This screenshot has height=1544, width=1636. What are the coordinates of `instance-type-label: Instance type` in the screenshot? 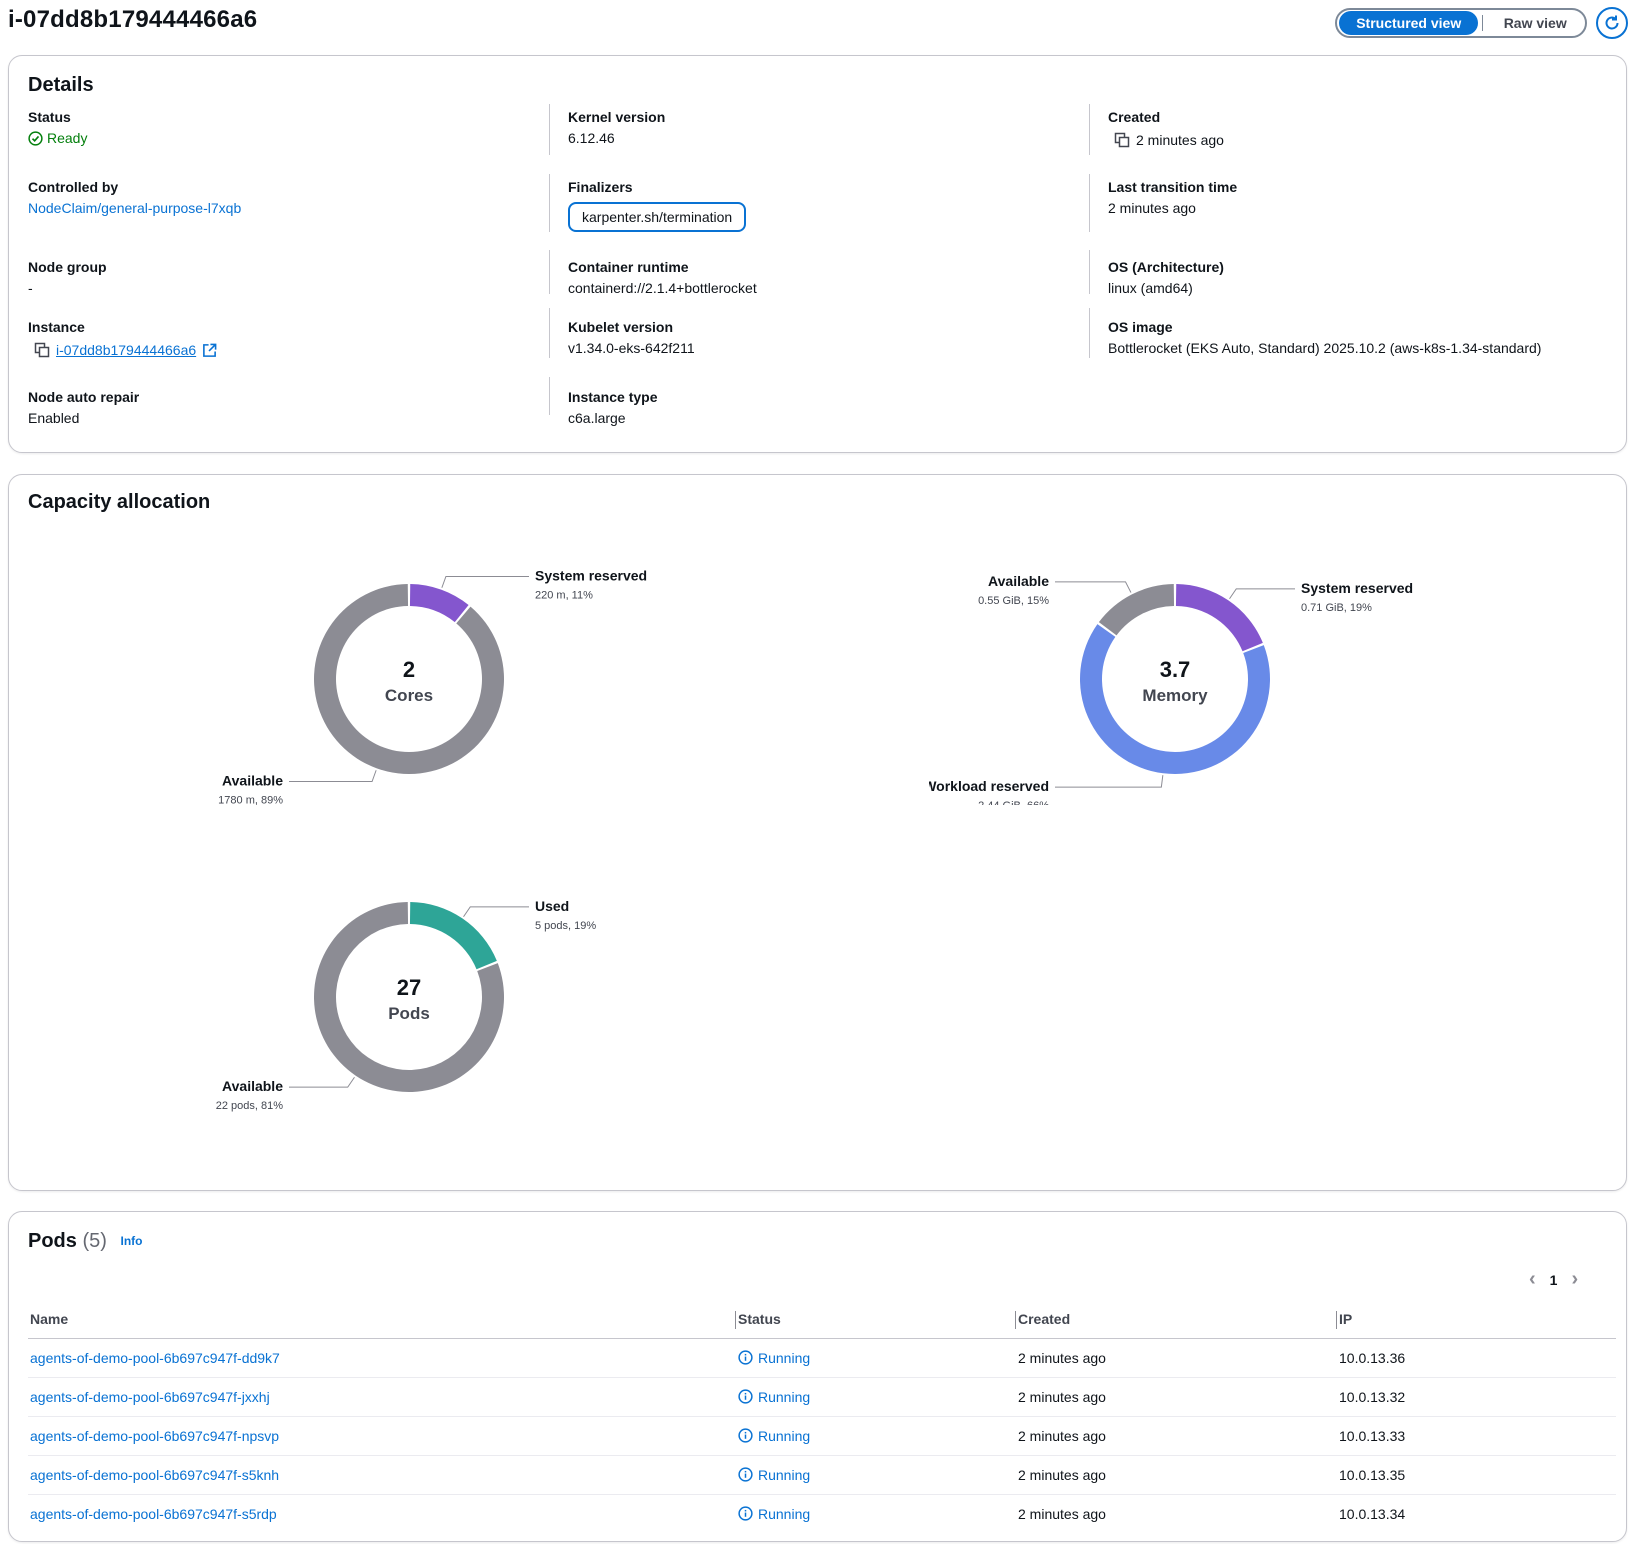 It's located at (613, 397).